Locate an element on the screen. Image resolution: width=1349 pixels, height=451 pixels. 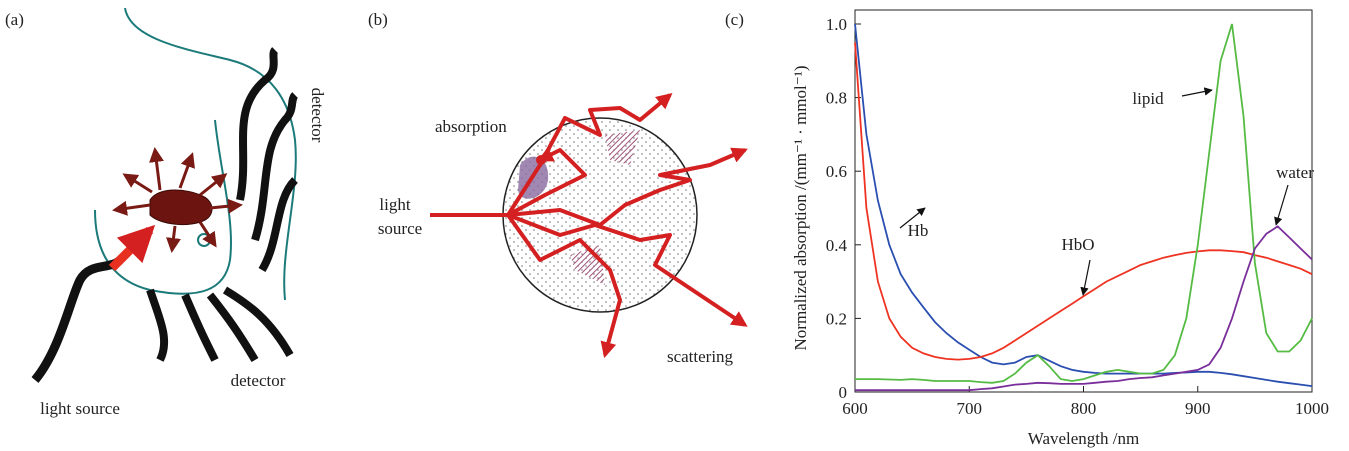
x-tick-label: 700 is located at coordinates (970, 408).